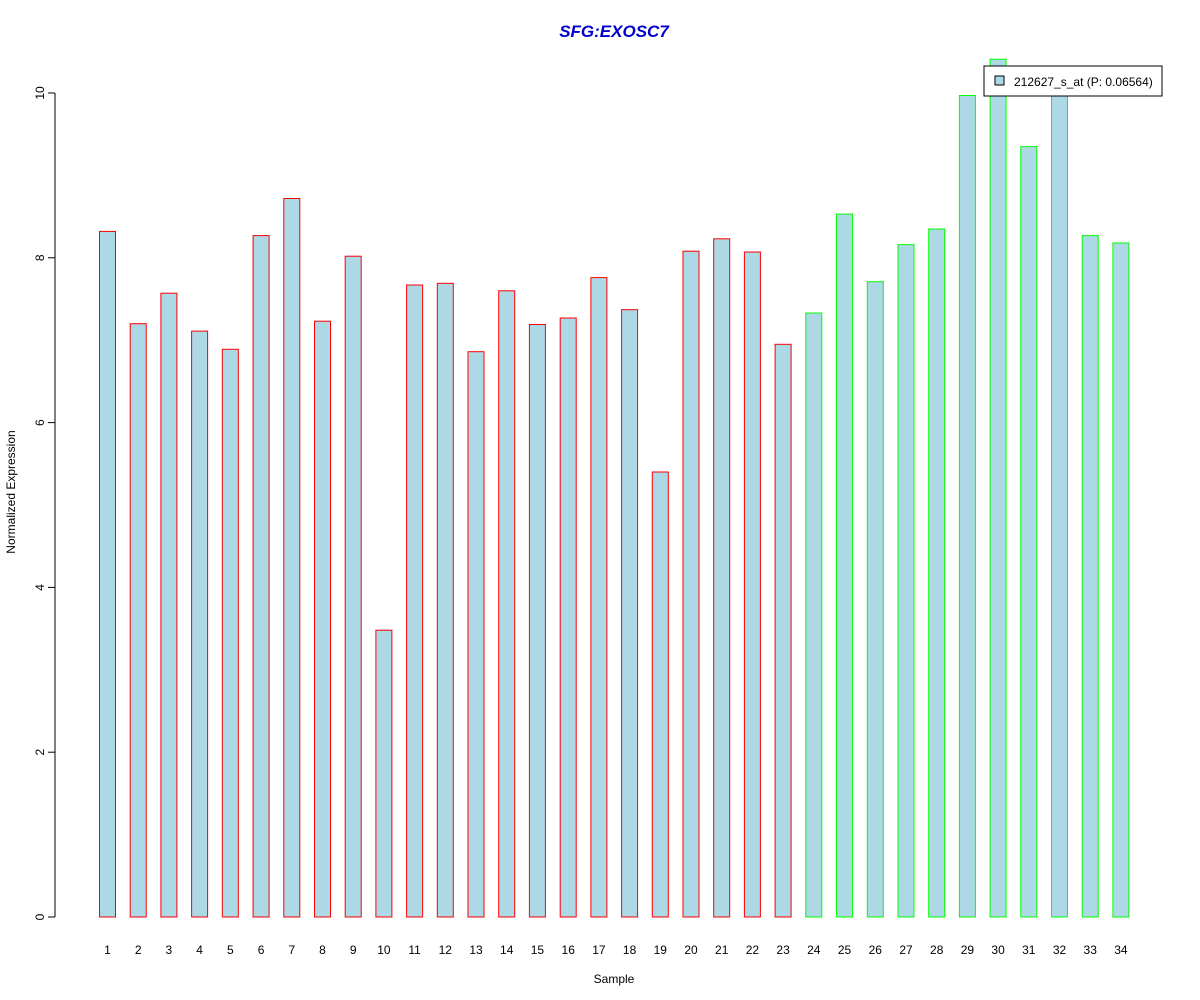 This screenshot has height=1000, width=1200. Describe the element at coordinates (40, 752) in the screenshot. I see `y-tick-label: 2` at that location.